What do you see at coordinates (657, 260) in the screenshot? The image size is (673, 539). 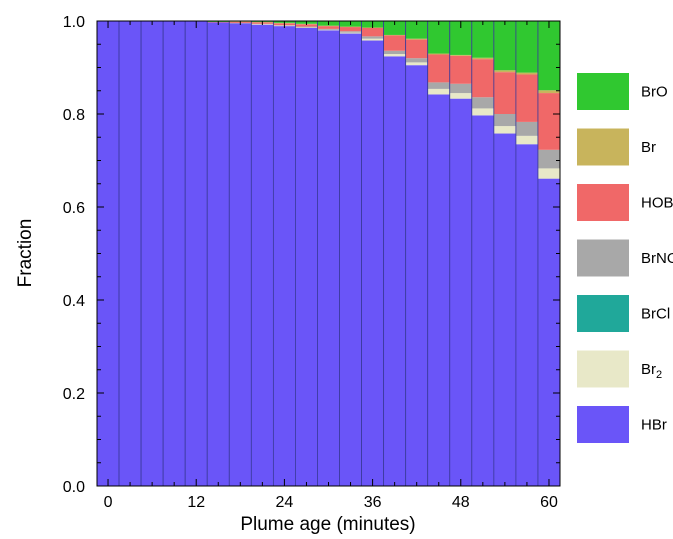 I see `legend-label-brno3: BrNO3` at bounding box center [657, 260].